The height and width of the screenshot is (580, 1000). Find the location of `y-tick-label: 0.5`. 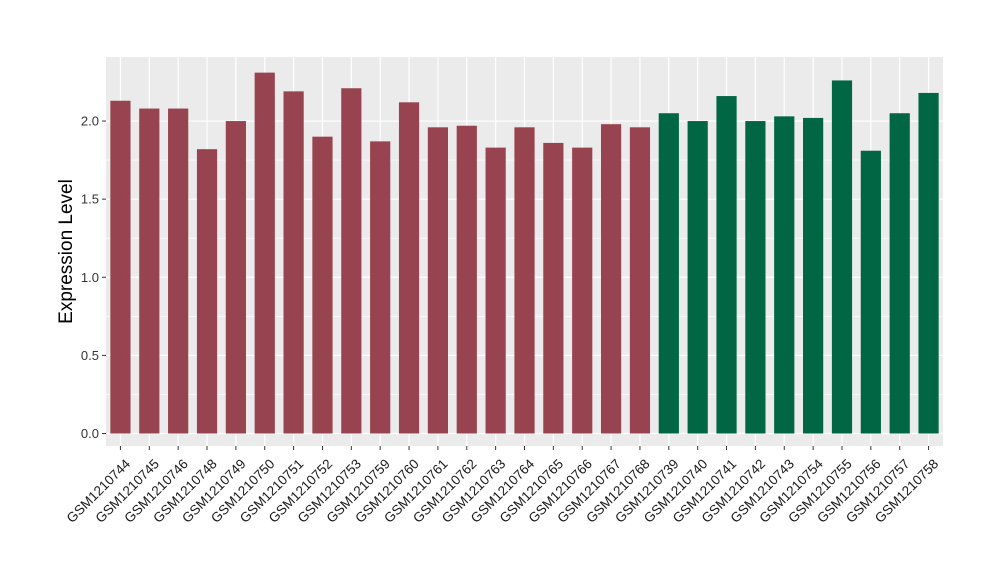

y-tick-label: 0.5 is located at coordinates (90, 355).